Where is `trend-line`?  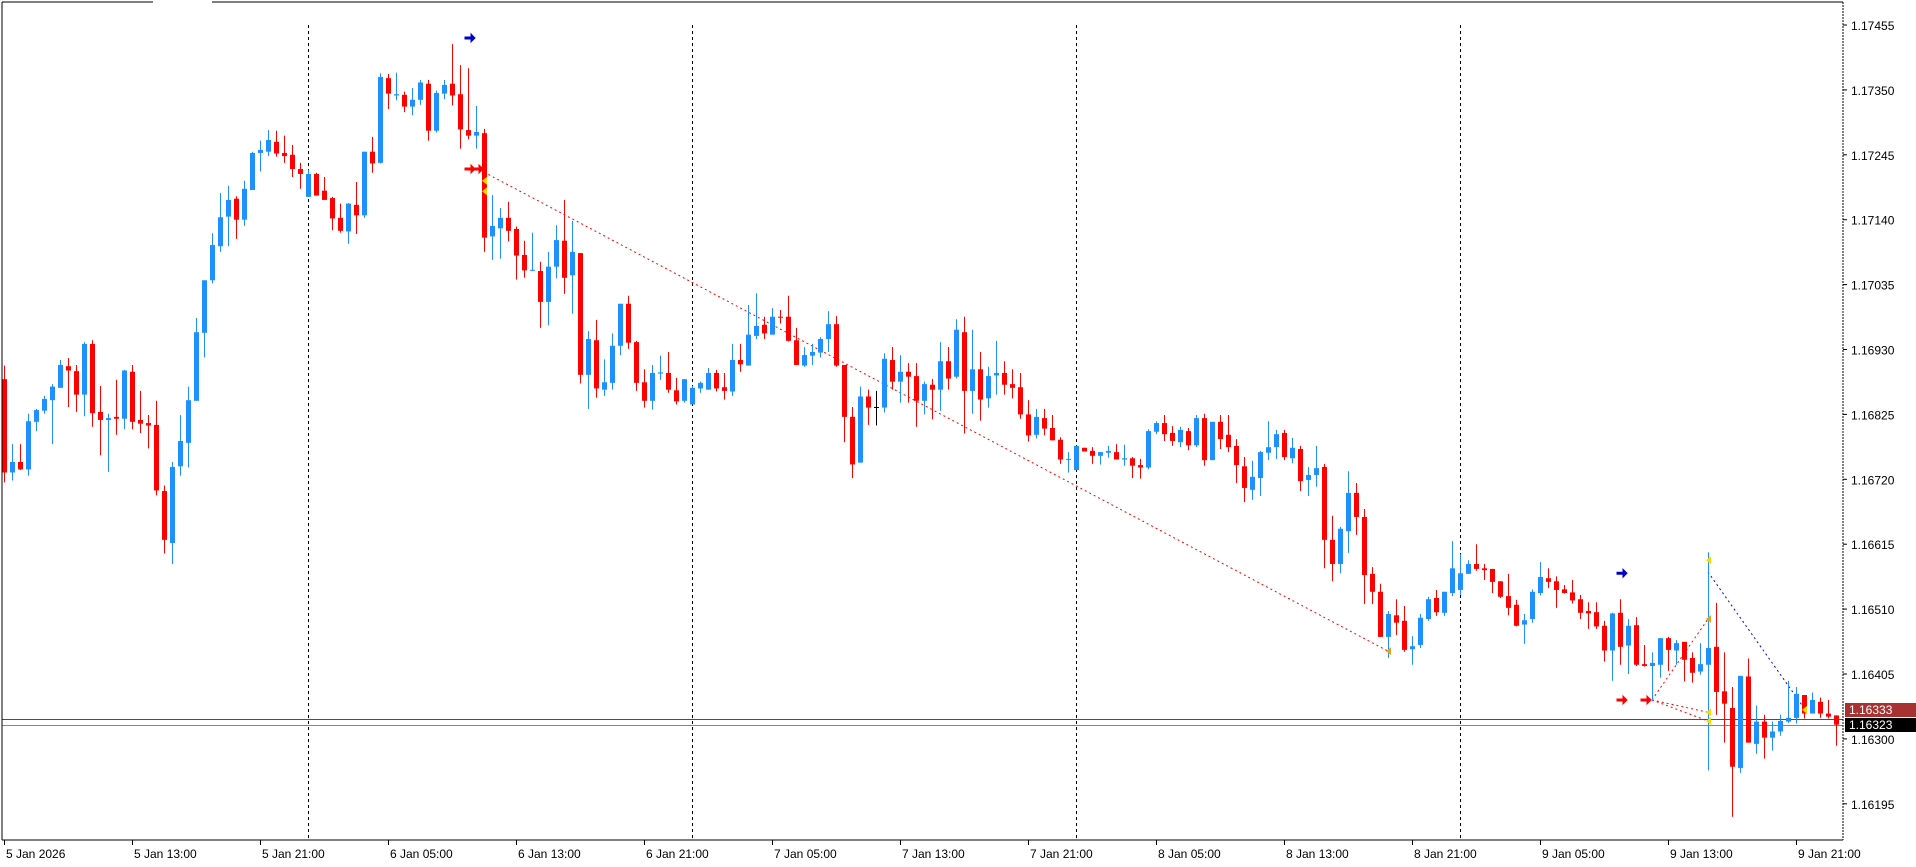 trend-line is located at coordinates (1680, 659).